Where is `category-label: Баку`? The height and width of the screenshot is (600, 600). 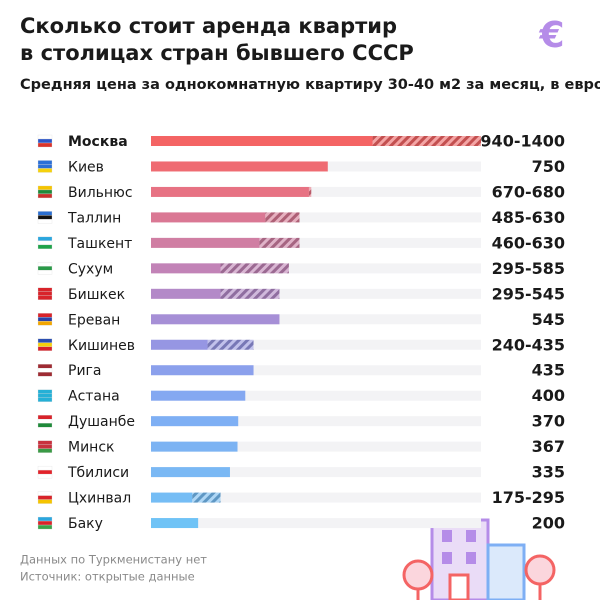 category-label: Баку is located at coordinates (85, 524).